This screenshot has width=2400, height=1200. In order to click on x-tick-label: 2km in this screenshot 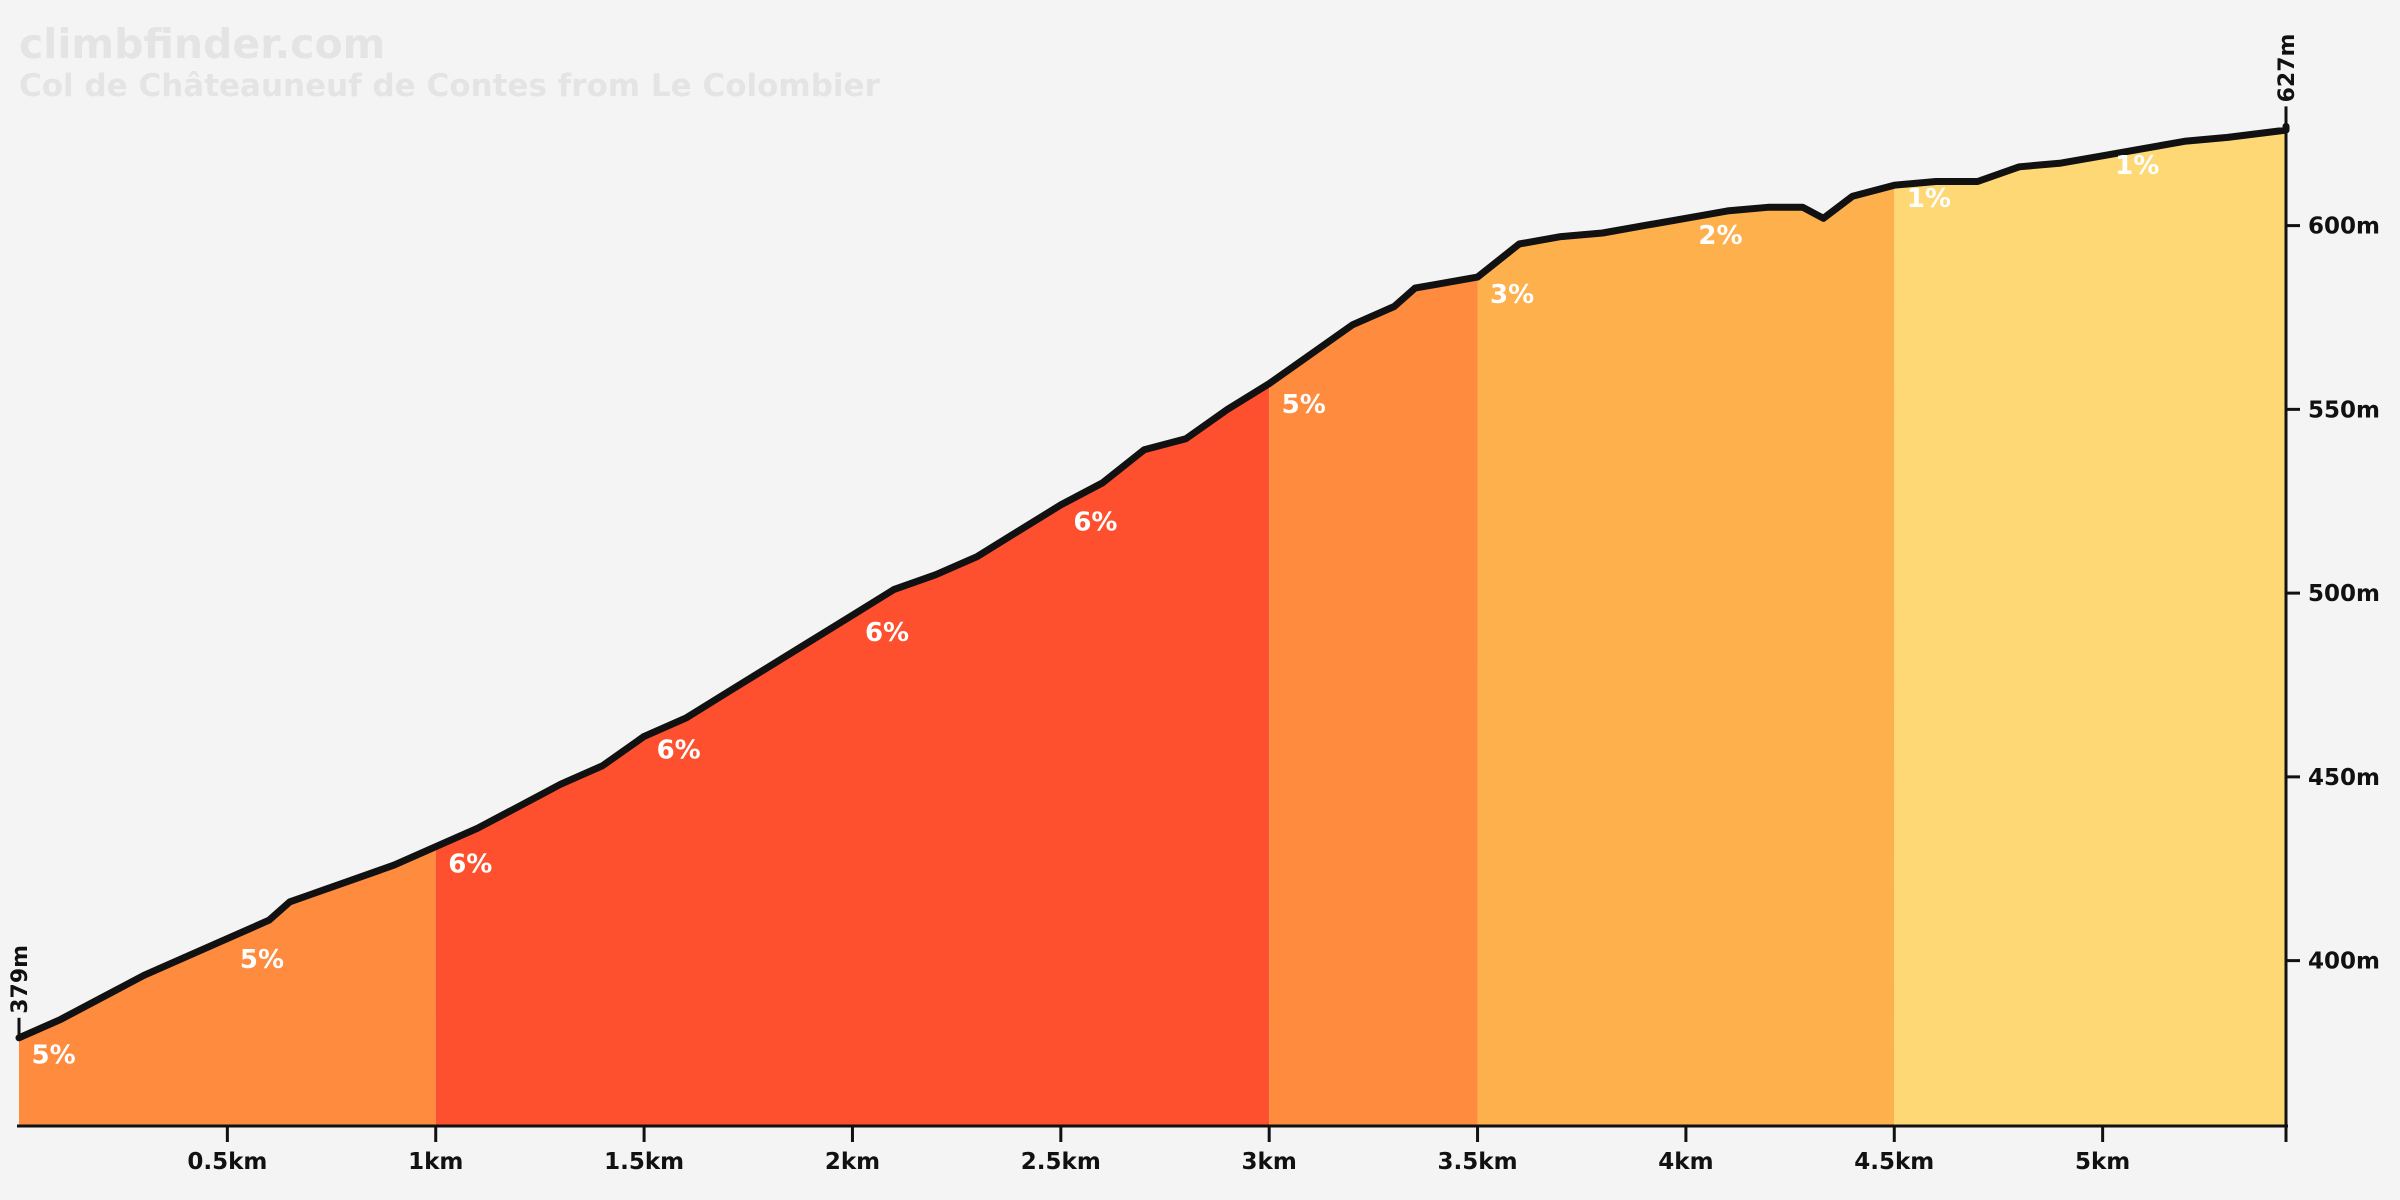, I will do `click(852, 1162)`.